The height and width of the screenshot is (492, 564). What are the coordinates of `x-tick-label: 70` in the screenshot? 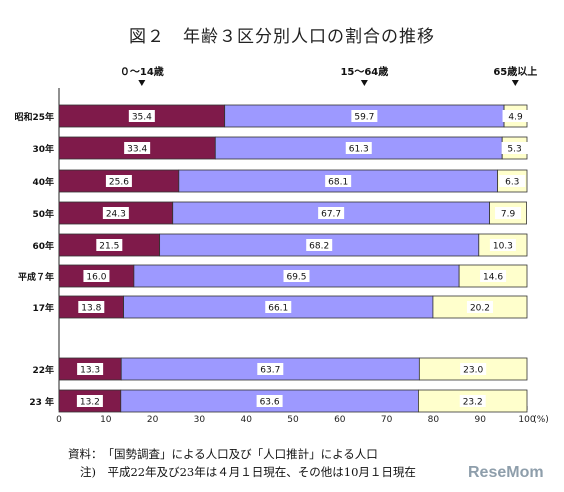 It's located at (387, 420).